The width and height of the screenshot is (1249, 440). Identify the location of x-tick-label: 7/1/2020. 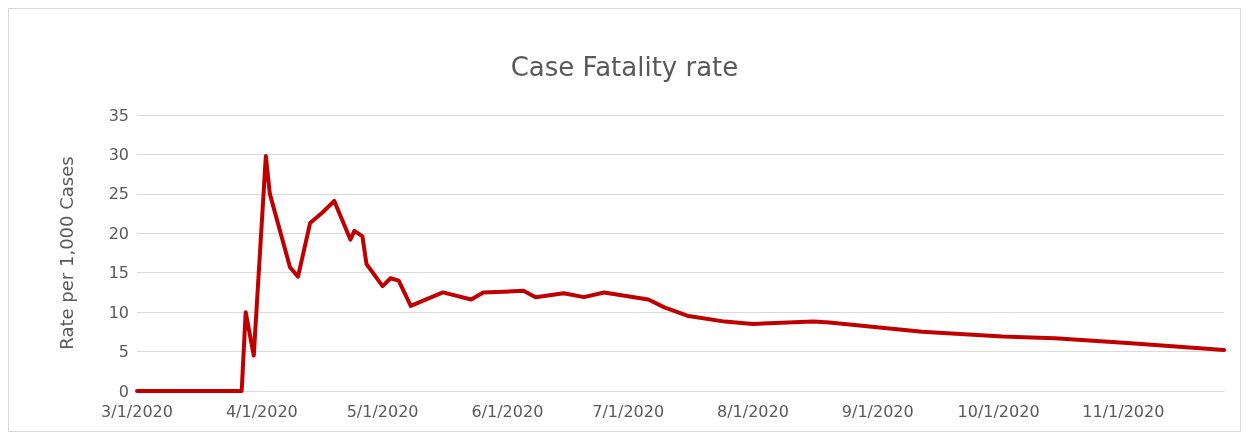
(628, 411).